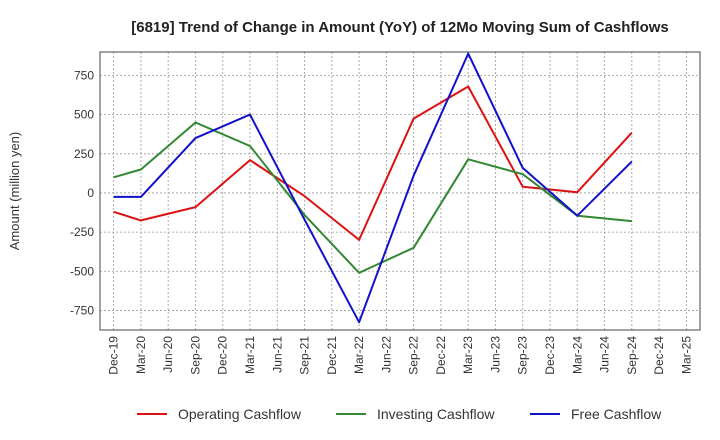 This screenshot has height=440, width=720. I want to click on legend-label: Investing Cashflow, so click(436, 414).